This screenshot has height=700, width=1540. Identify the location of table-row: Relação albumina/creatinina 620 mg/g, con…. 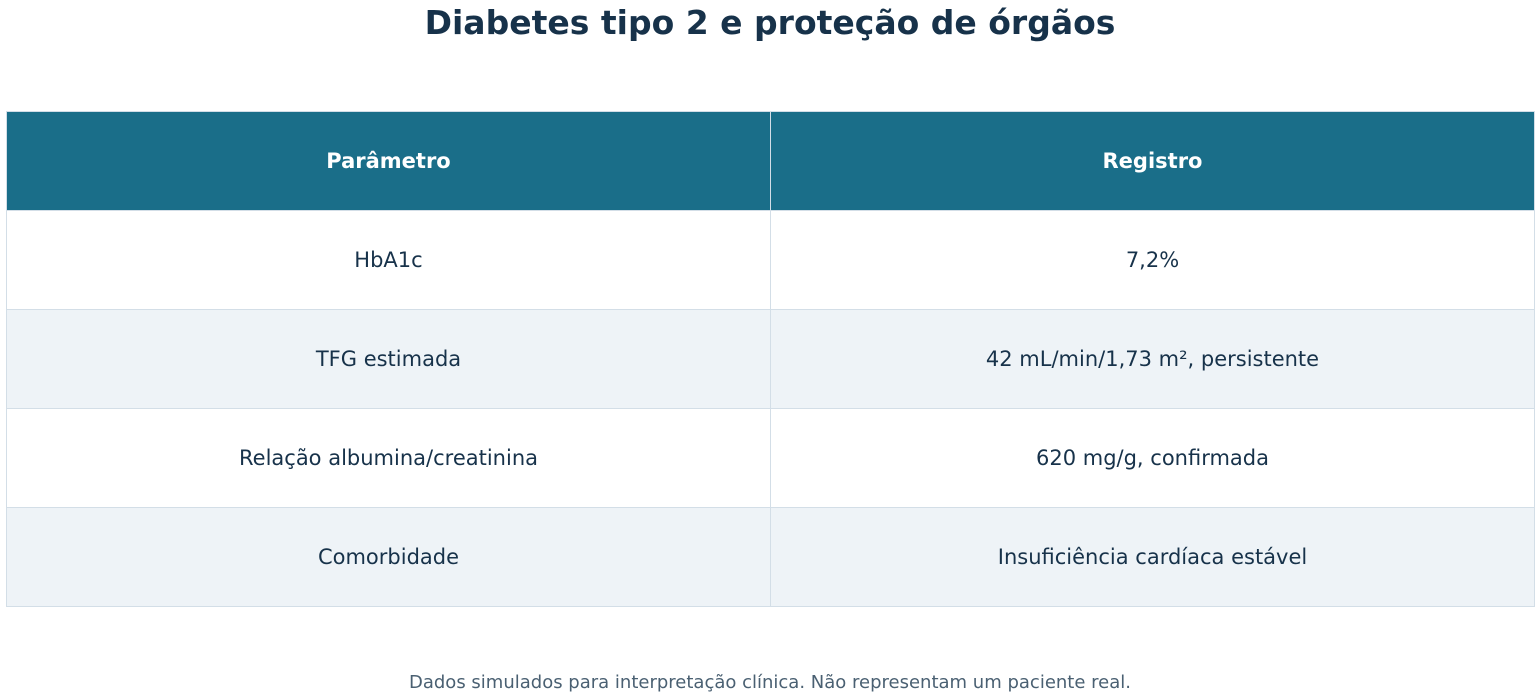
(770, 458).